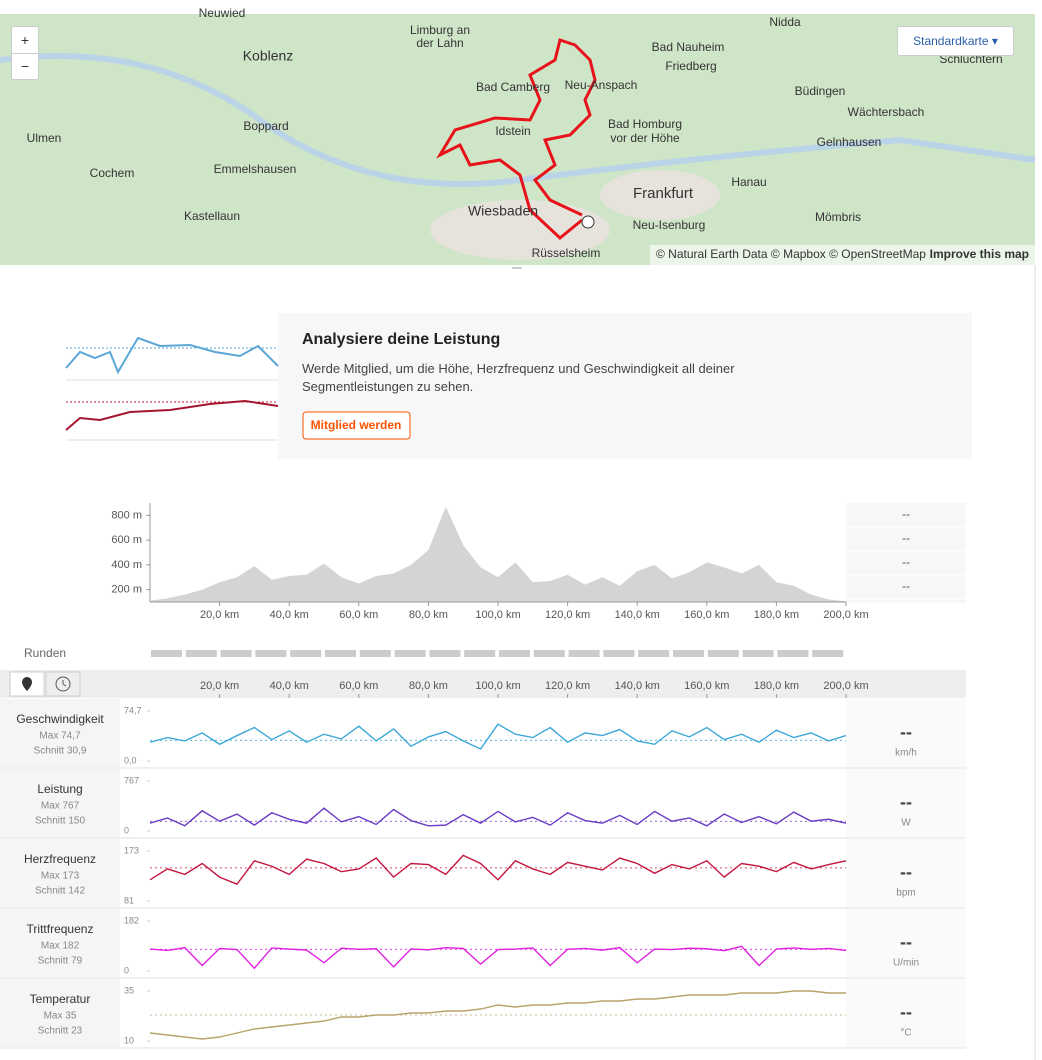 The height and width of the screenshot is (1060, 1042). I want to click on place-label: Frankfurt, so click(663, 193).